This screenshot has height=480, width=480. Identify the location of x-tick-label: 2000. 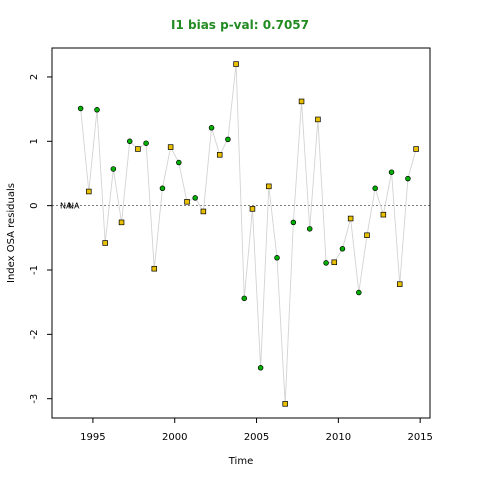
(174, 437).